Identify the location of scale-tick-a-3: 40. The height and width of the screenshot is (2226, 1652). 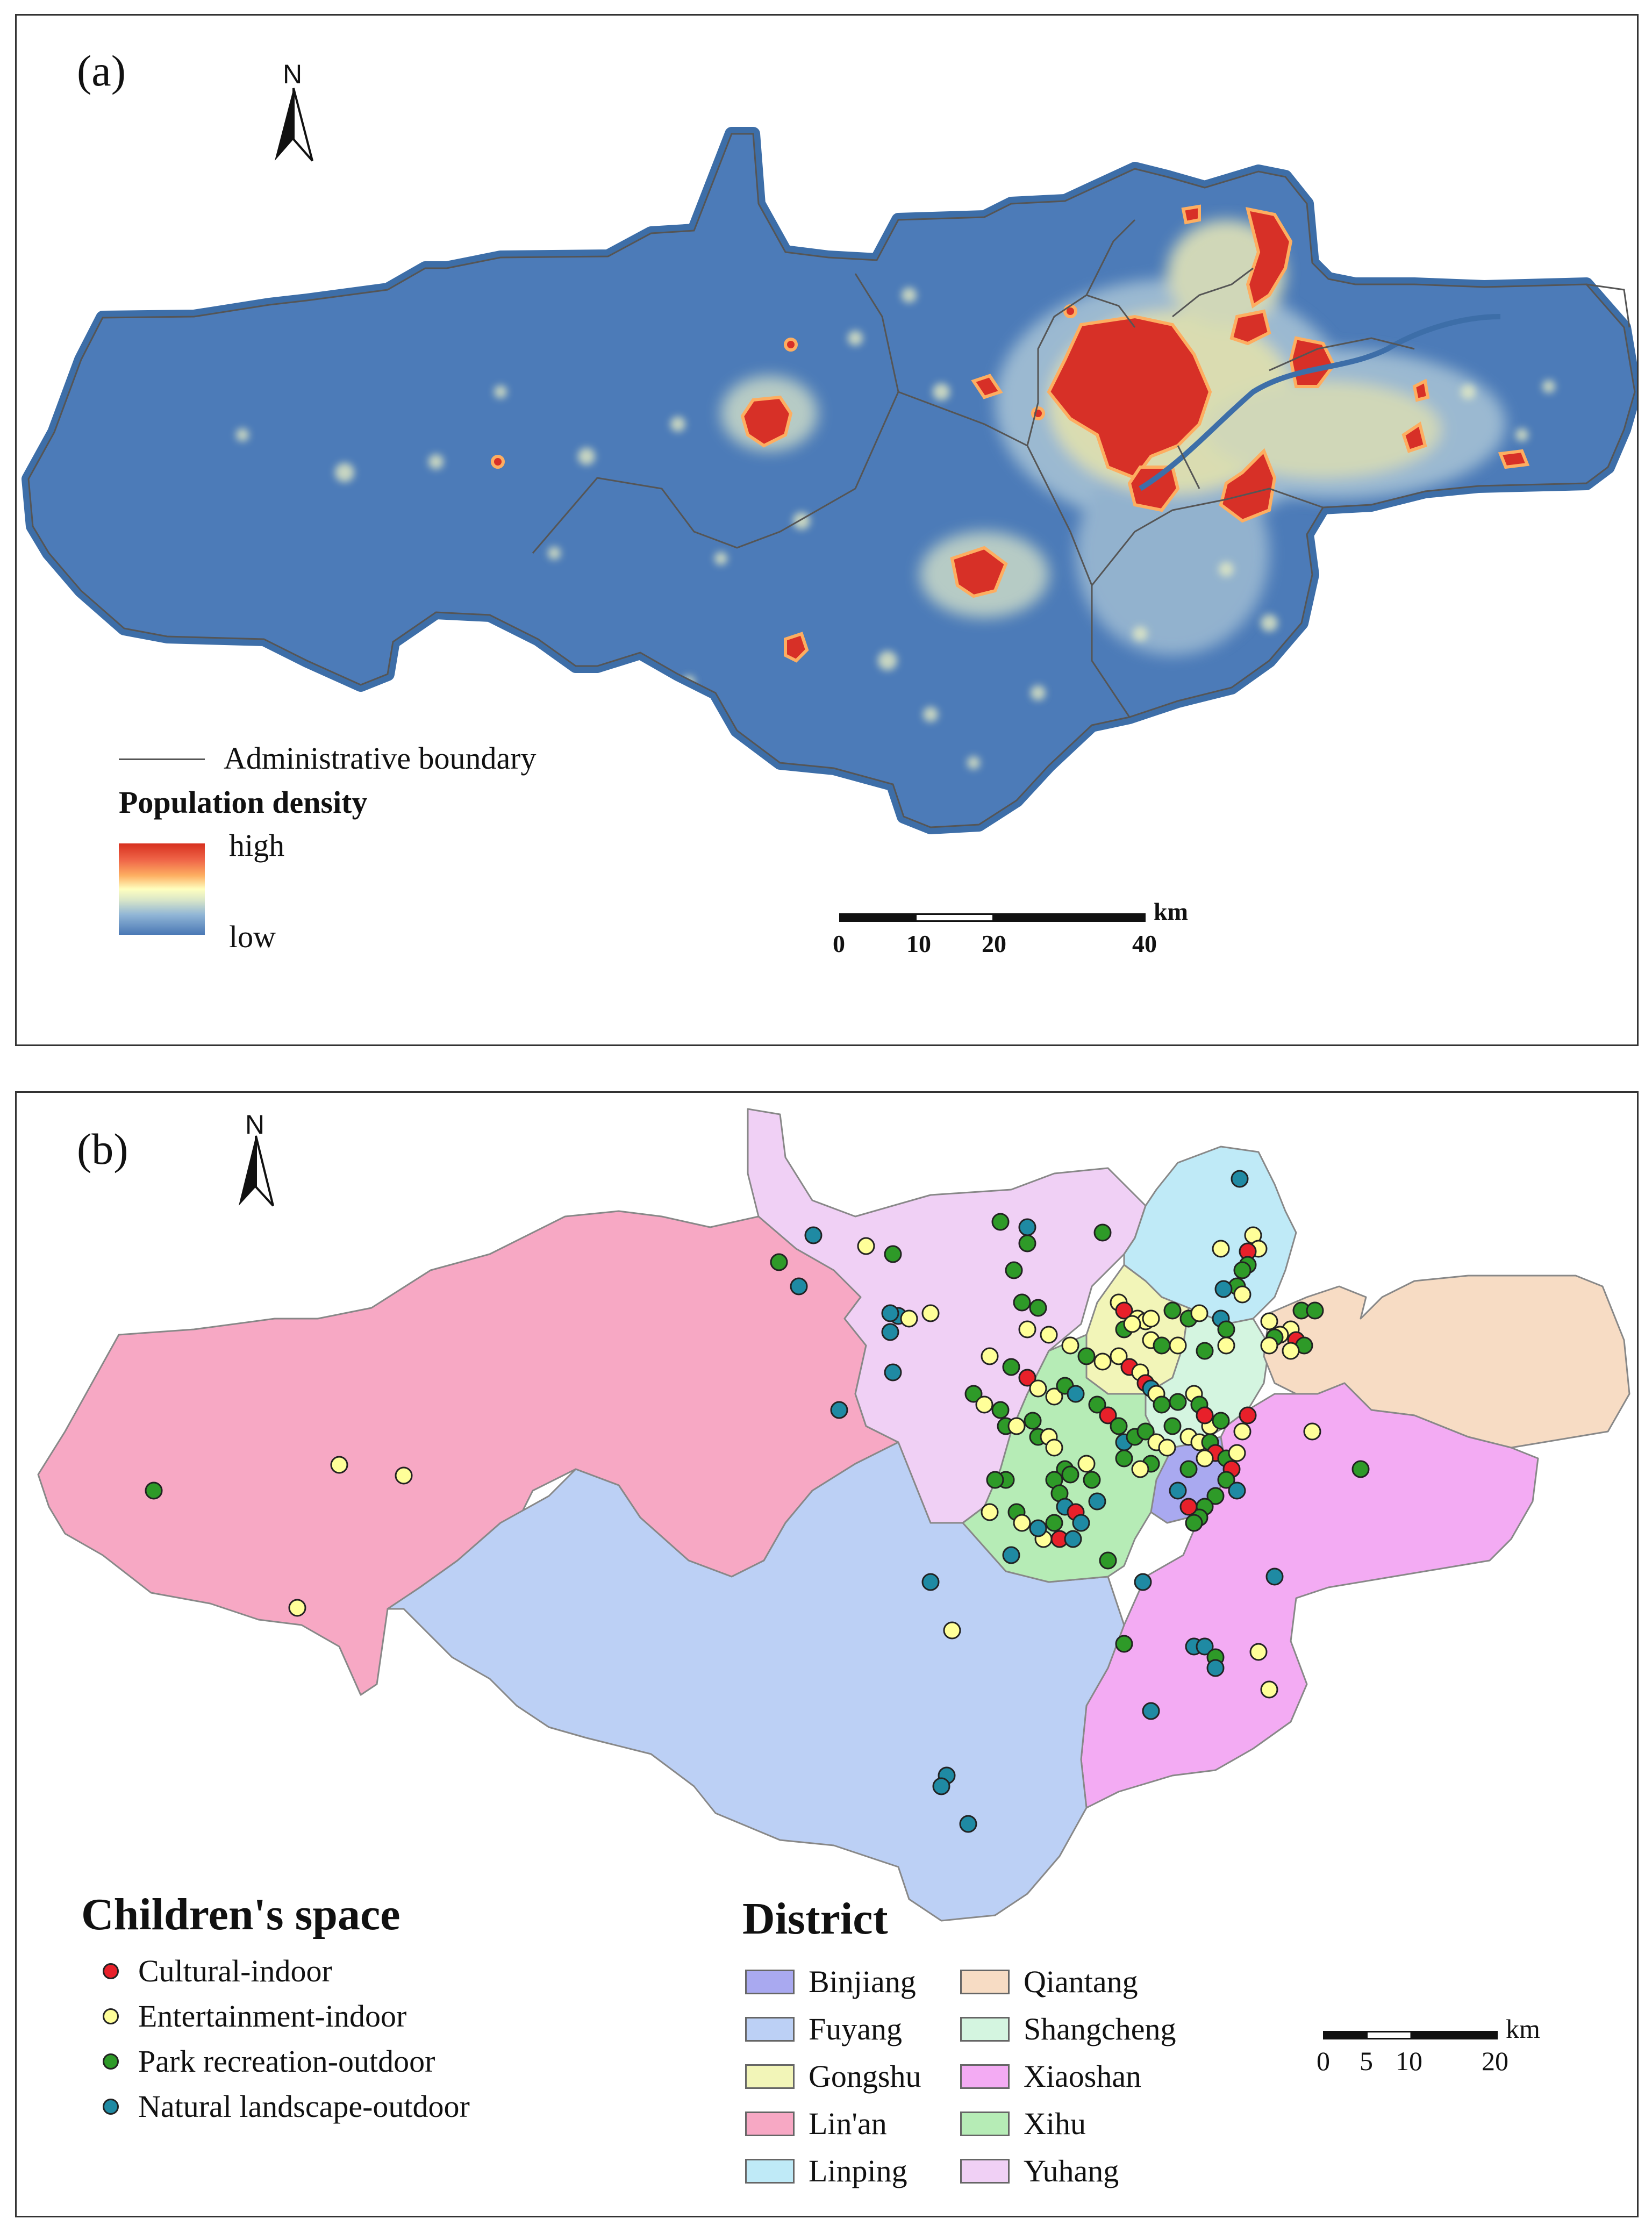
(1144, 943).